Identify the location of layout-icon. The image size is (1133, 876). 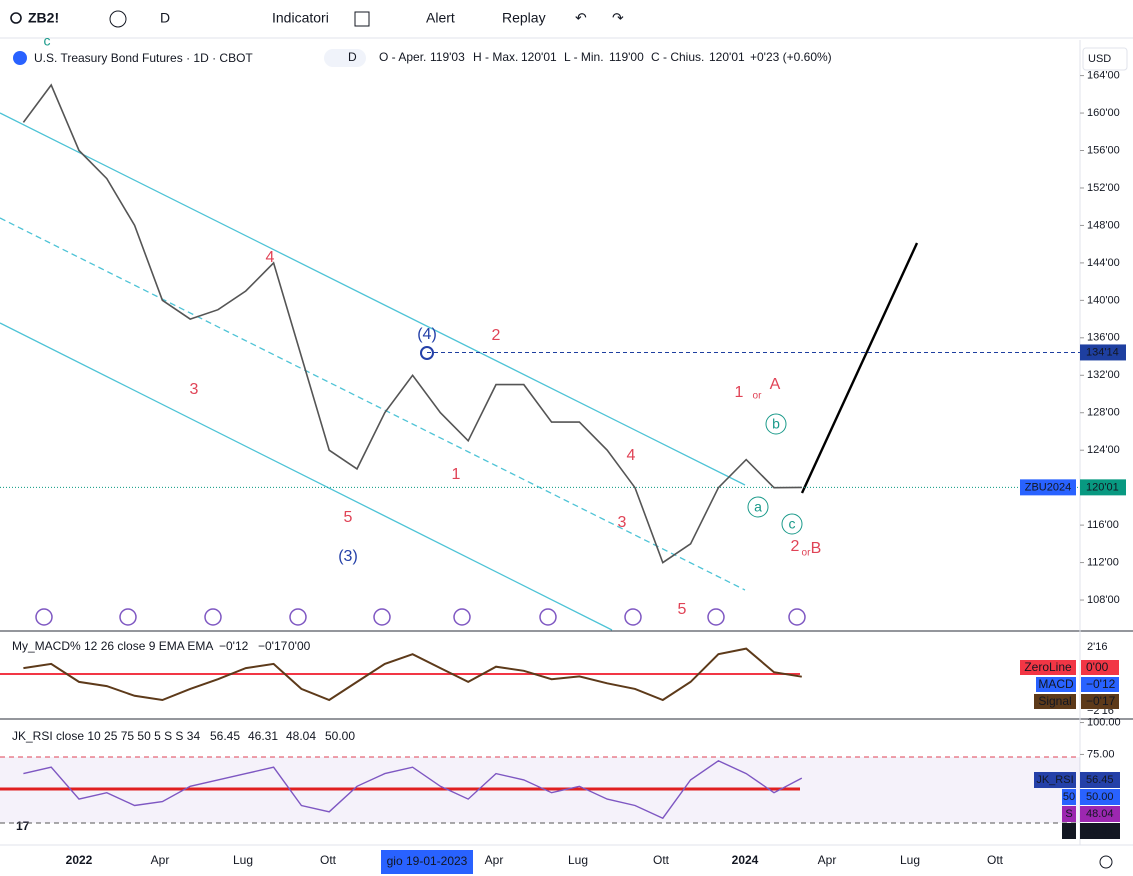
(362, 19).